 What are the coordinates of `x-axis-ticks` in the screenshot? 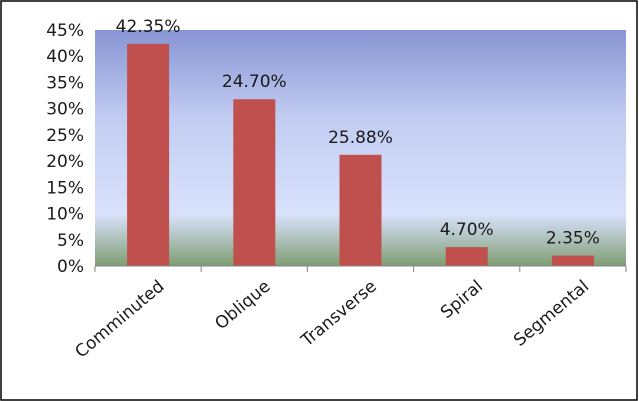 It's located at (360, 269).